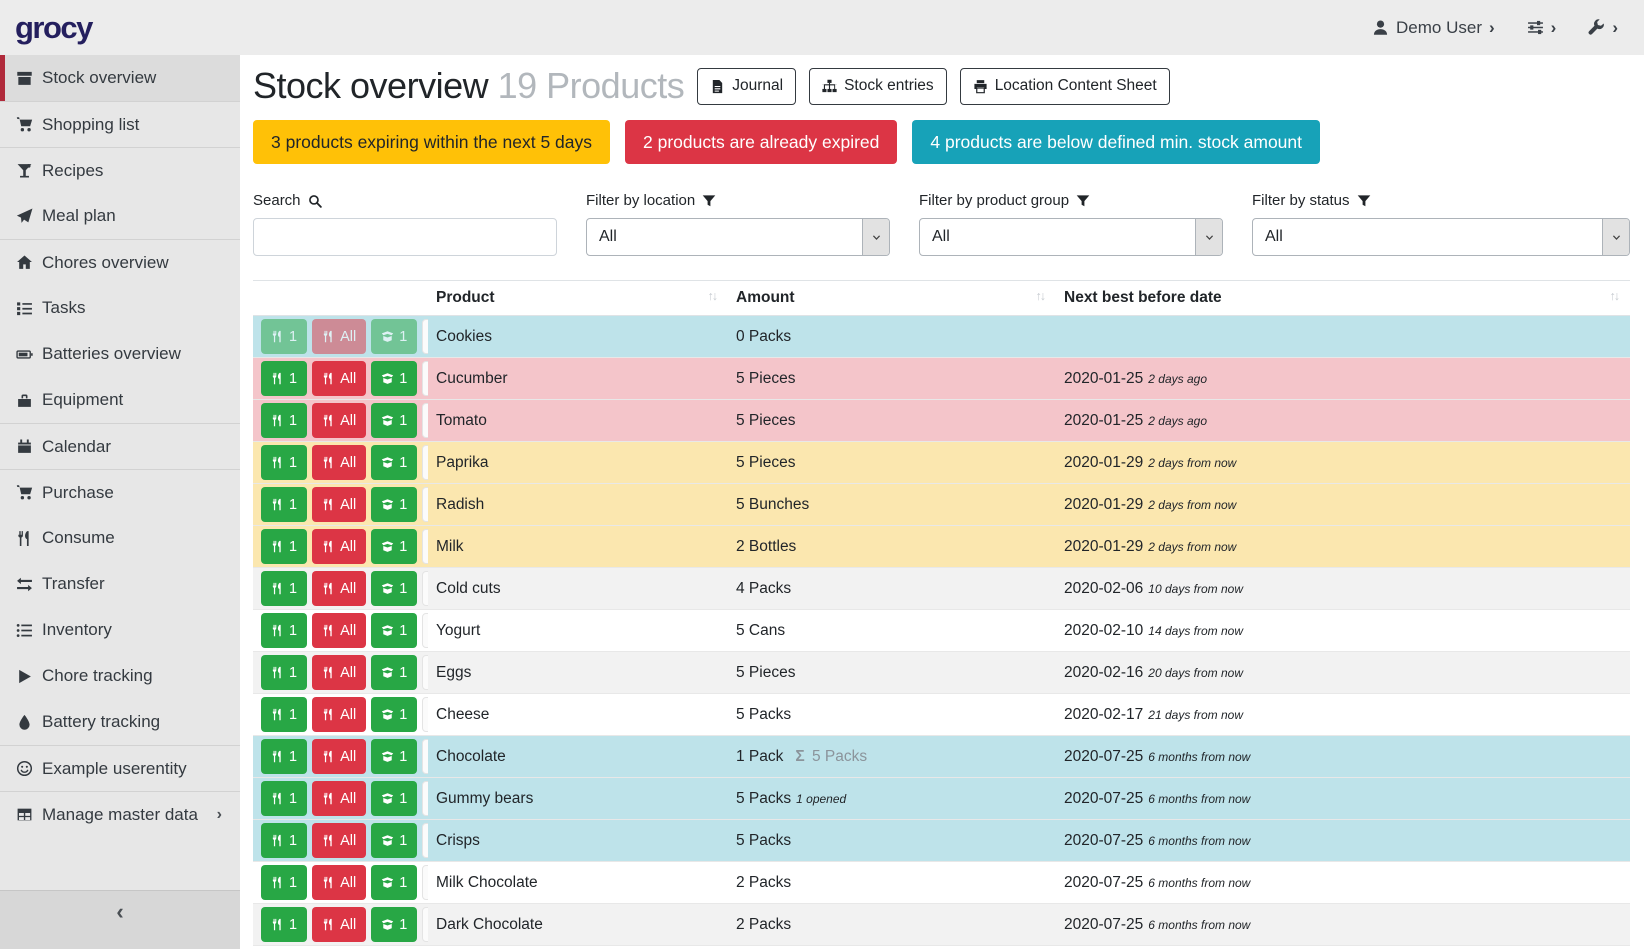 The width and height of the screenshot is (1644, 949). I want to click on sidebar-item-shopping-list: Shopping list, so click(120, 124).